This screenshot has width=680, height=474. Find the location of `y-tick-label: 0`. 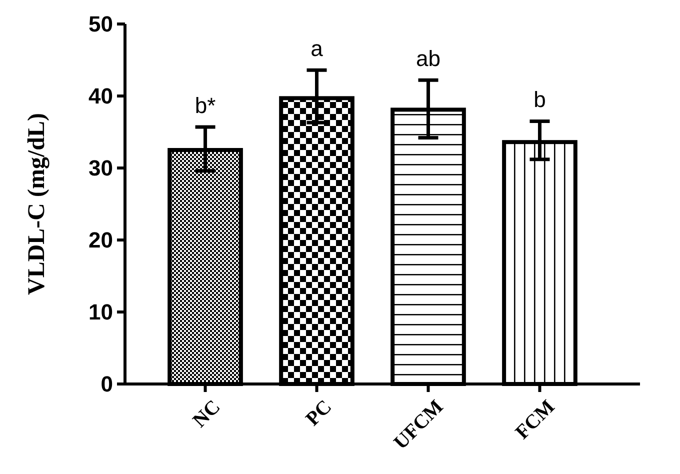

y-tick-label: 0 is located at coordinates (106, 384).